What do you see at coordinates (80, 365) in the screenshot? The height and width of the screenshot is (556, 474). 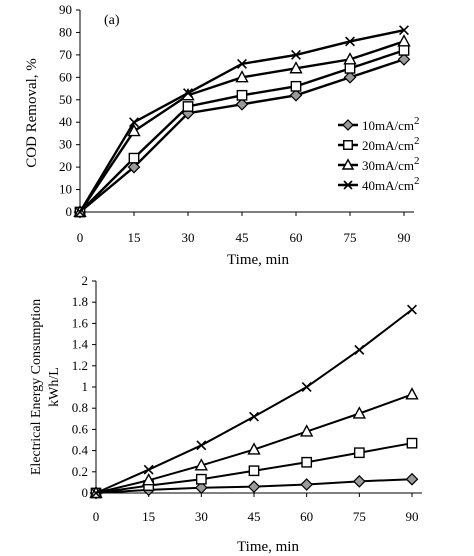 I see `y-tick-label: 1.2` at bounding box center [80, 365].